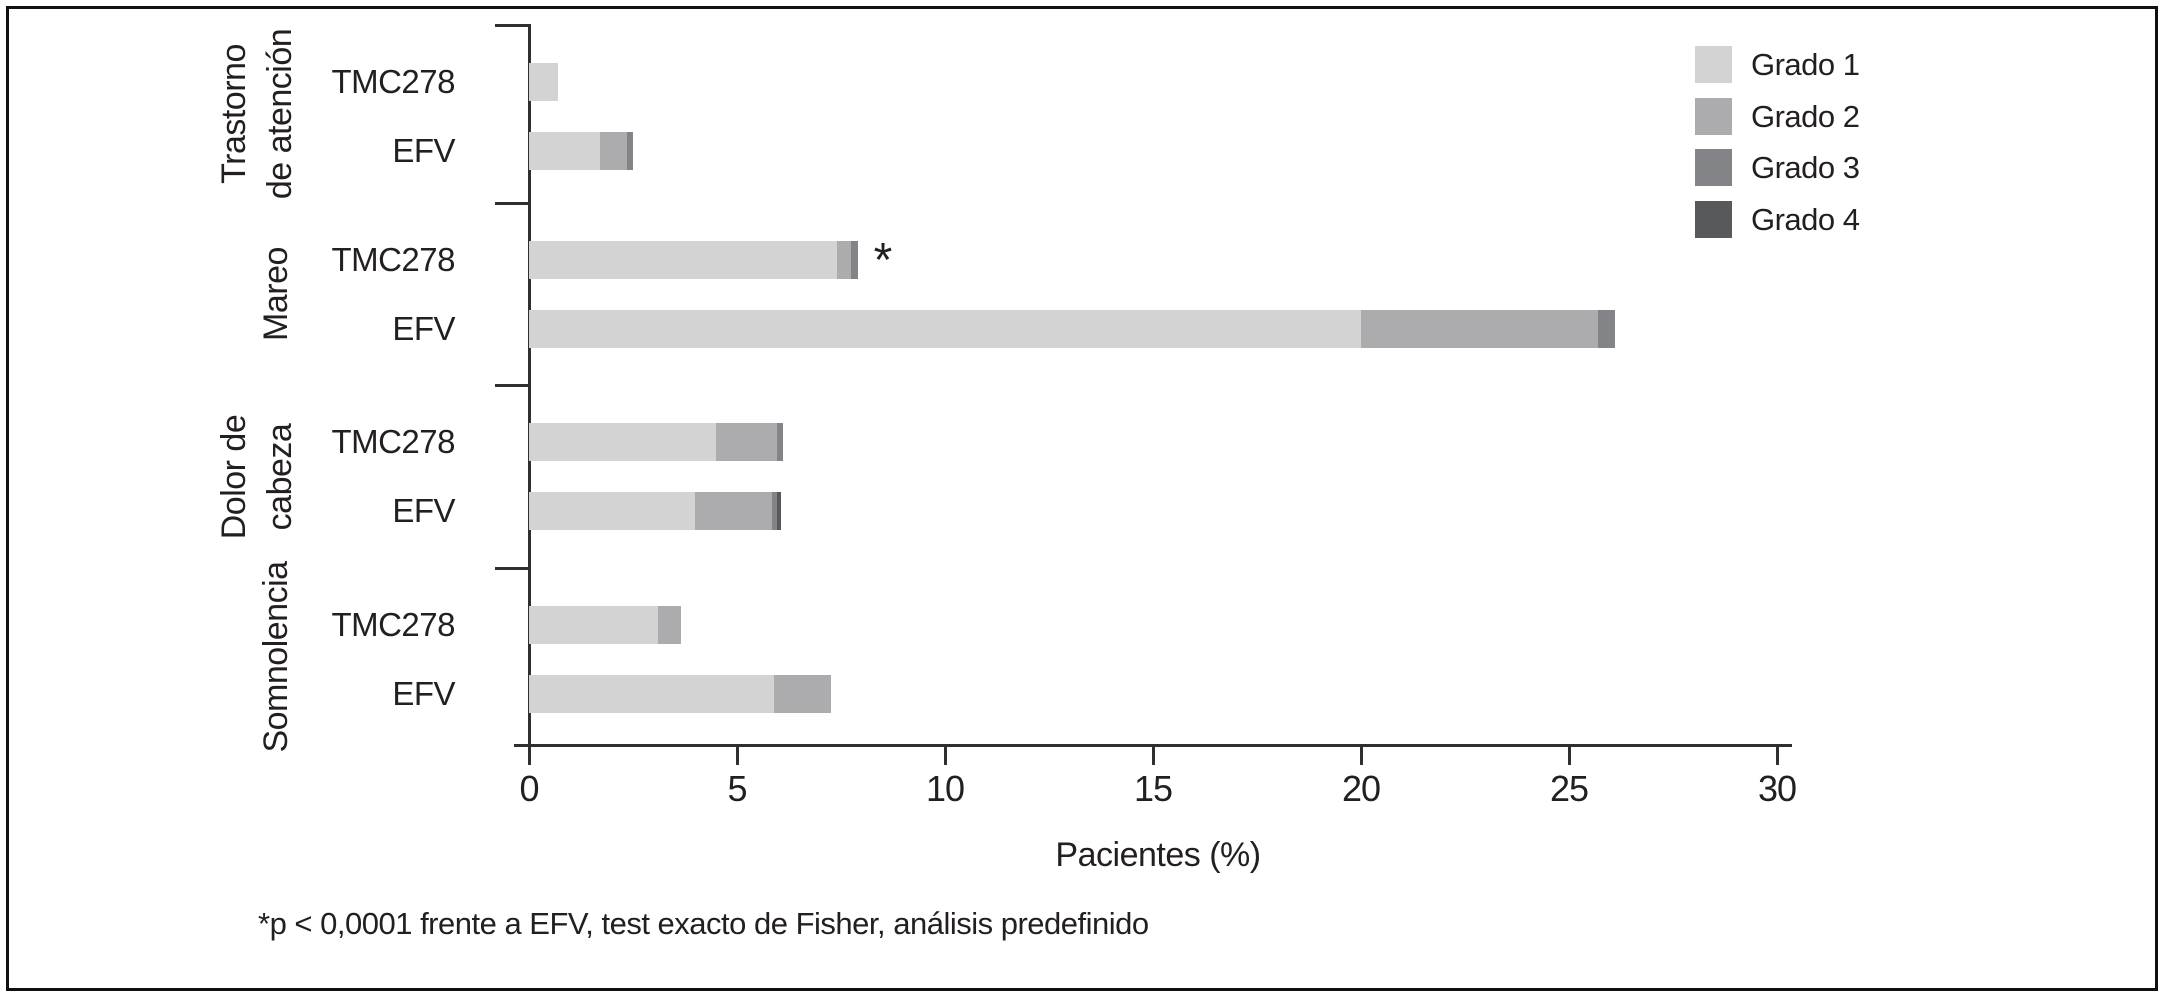 Image resolution: width=2164 pixels, height=997 pixels. Describe the element at coordinates (529, 788) in the screenshot. I see `x-tick-label: 0` at that location.